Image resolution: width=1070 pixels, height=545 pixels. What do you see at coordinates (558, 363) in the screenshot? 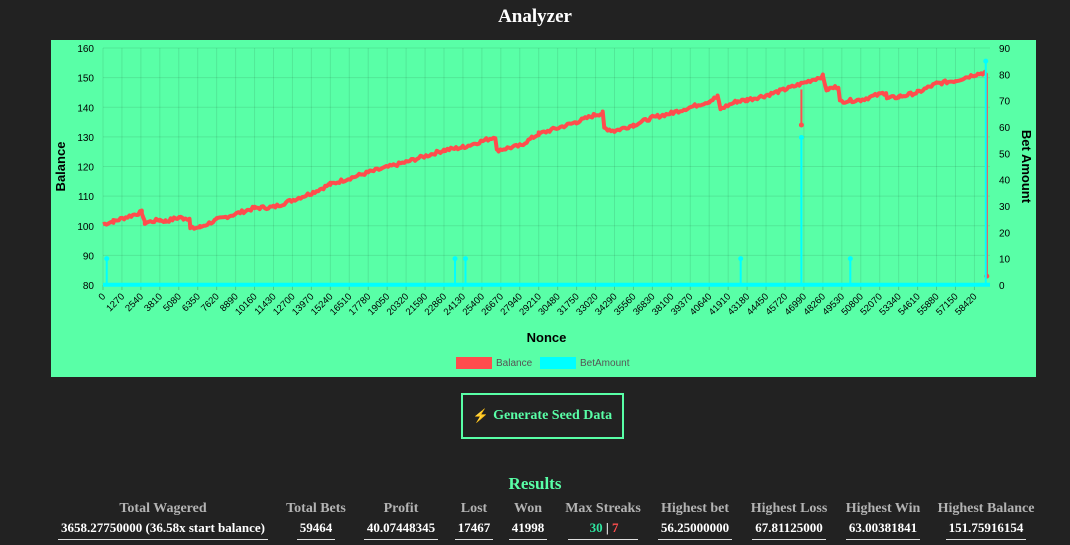
I see `legend-swatch-betamount` at bounding box center [558, 363].